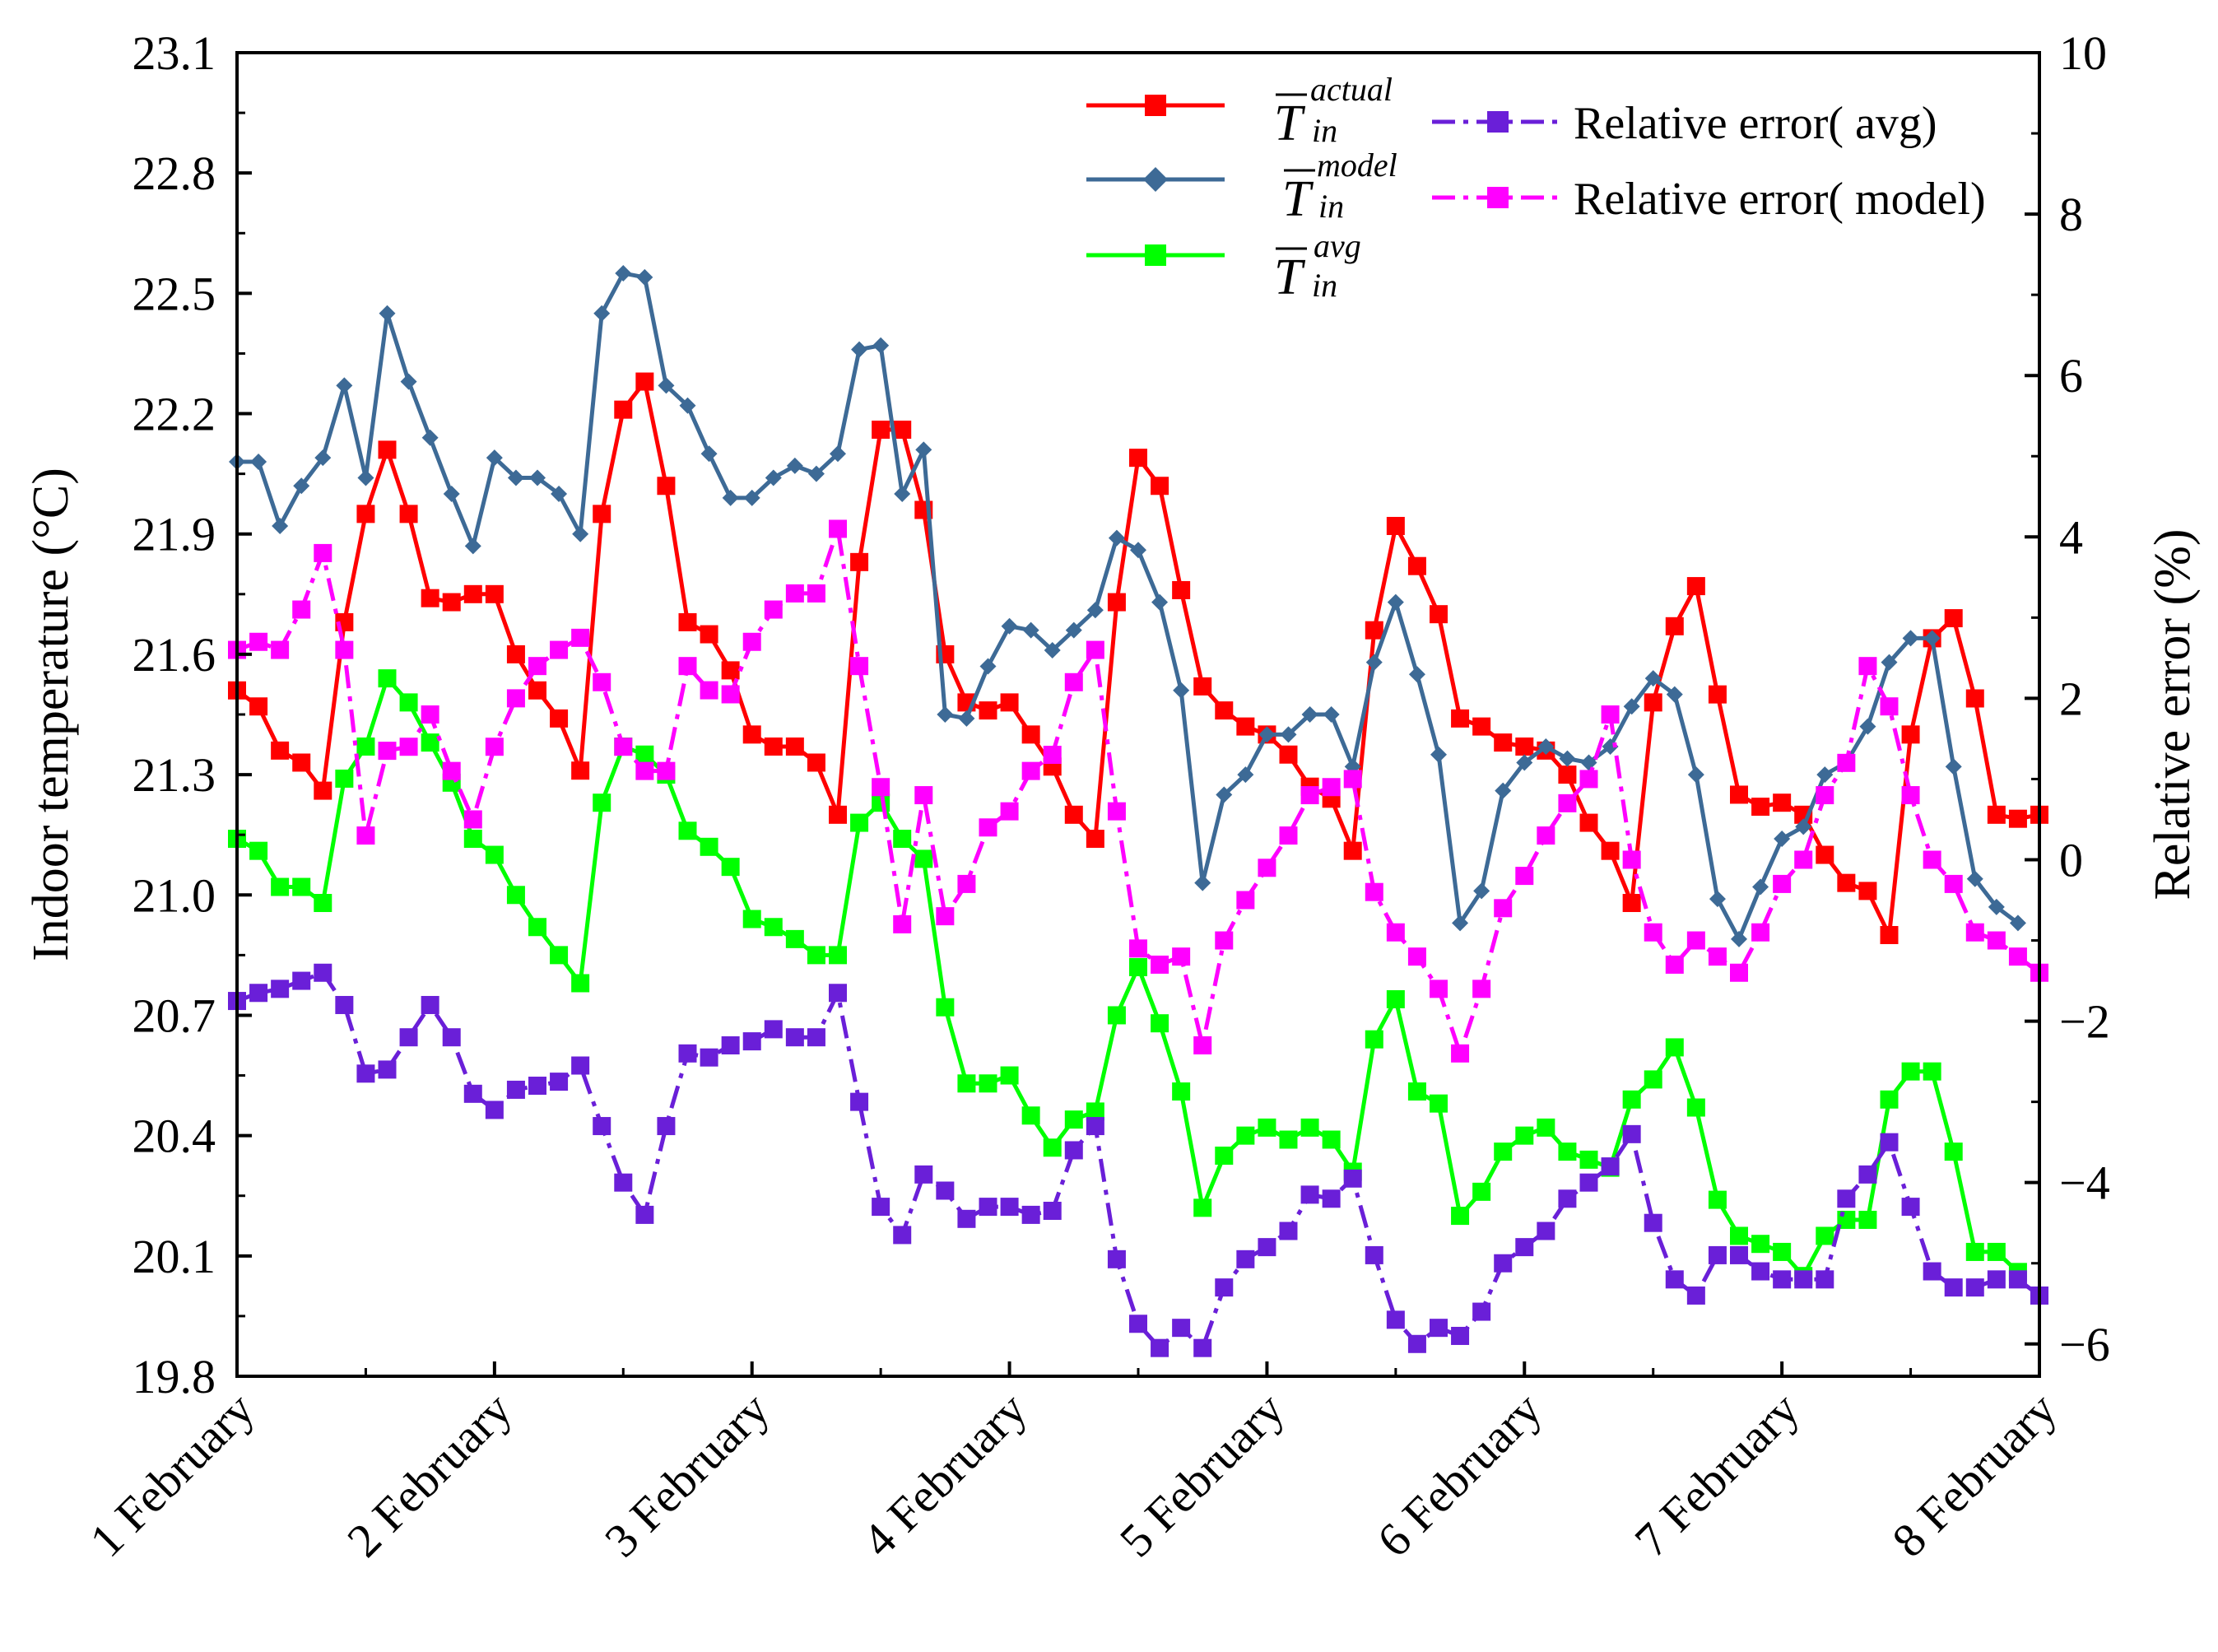 This screenshot has width=2218, height=1652. Describe the element at coordinates (174, 895) in the screenshot. I see `left-tick-label: 21.0` at that location.